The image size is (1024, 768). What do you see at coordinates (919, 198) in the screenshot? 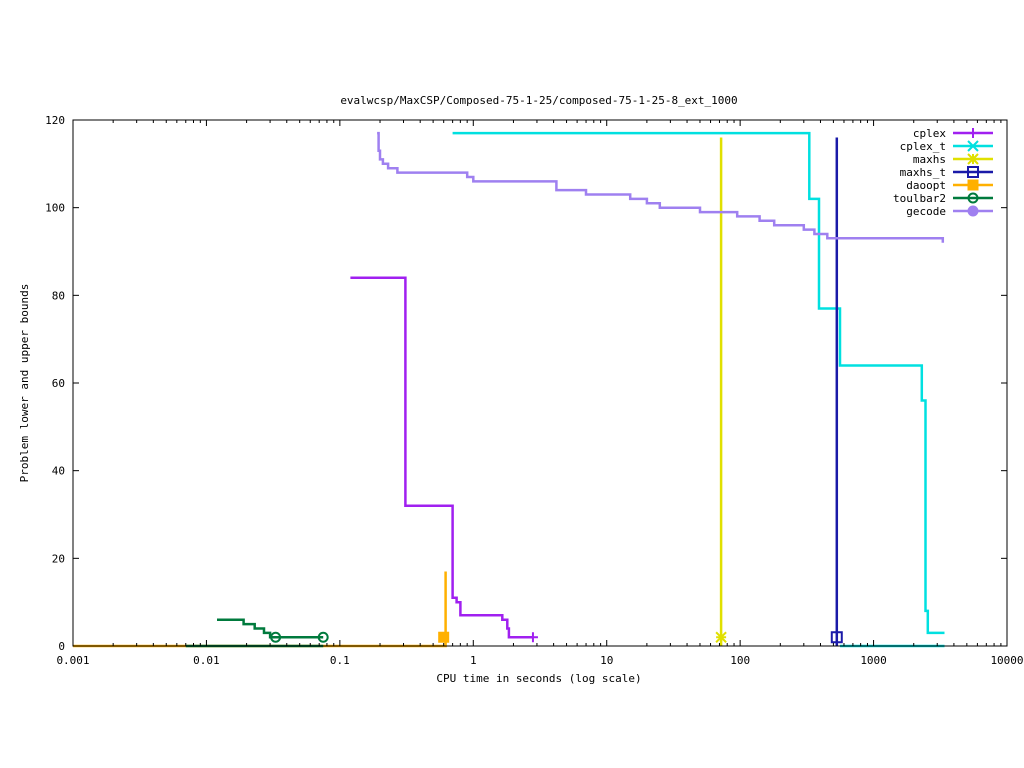
I see `legend-label-toulbar2: toulbar2` at bounding box center [919, 198].